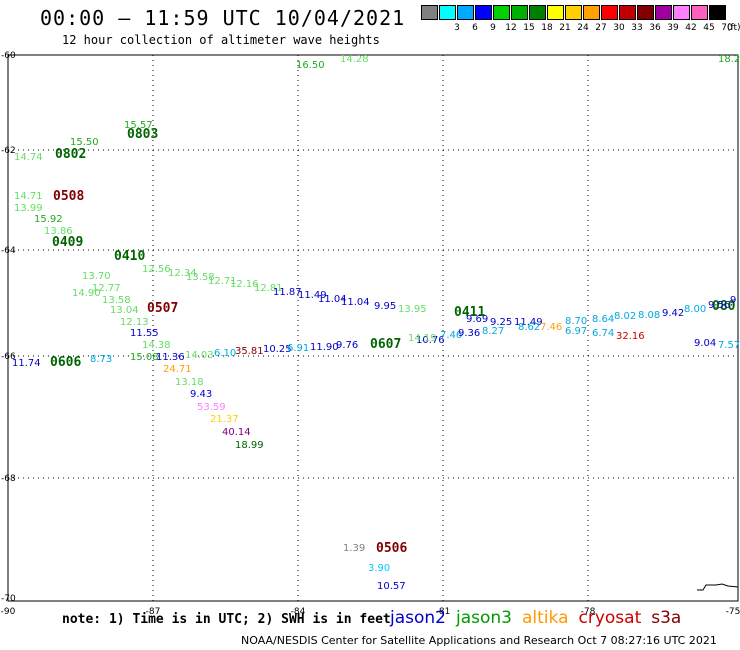 The width and height of the screenshot is (740, 650). Describe the element at coordinates (124, 310) in the screenshot. I see `swh-value-label: 13.04` at that location.